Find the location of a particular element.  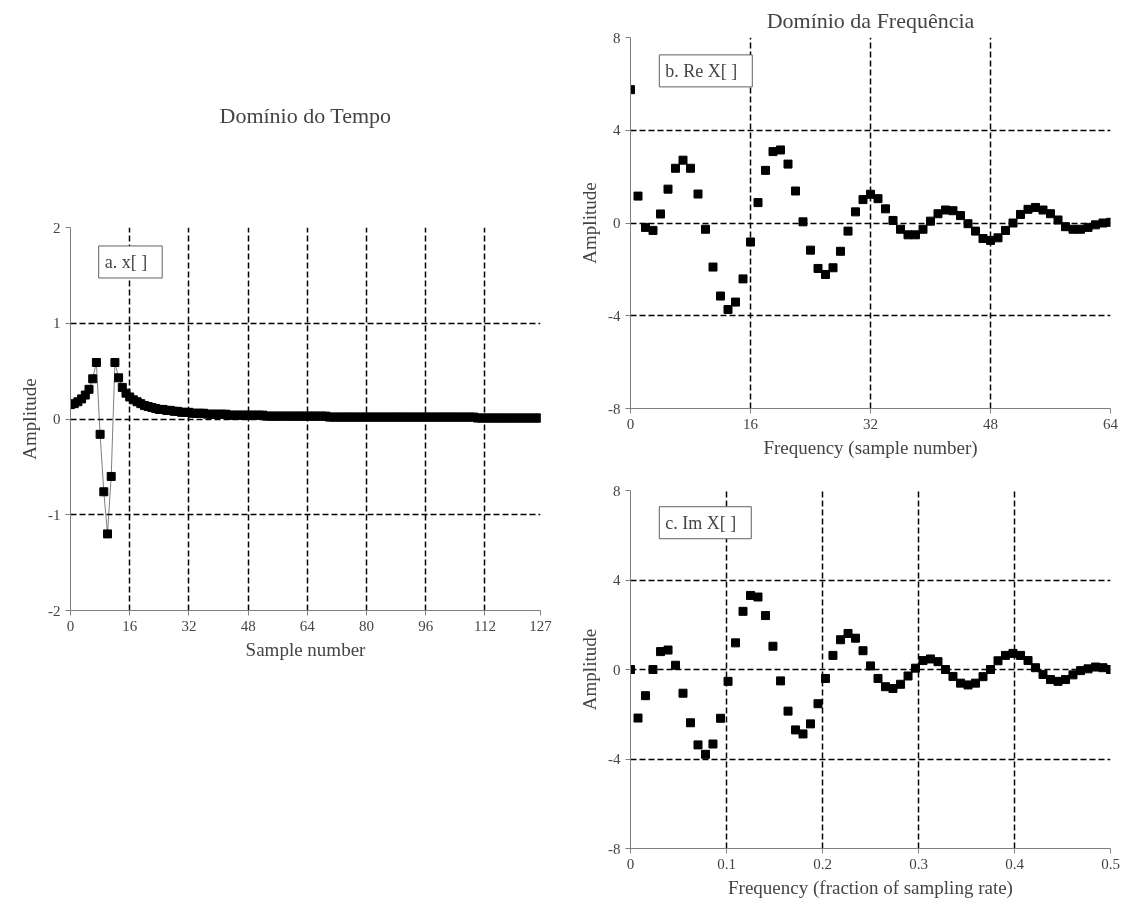

x-tick-label: 0.4 is located at coordinates (1015, 863).